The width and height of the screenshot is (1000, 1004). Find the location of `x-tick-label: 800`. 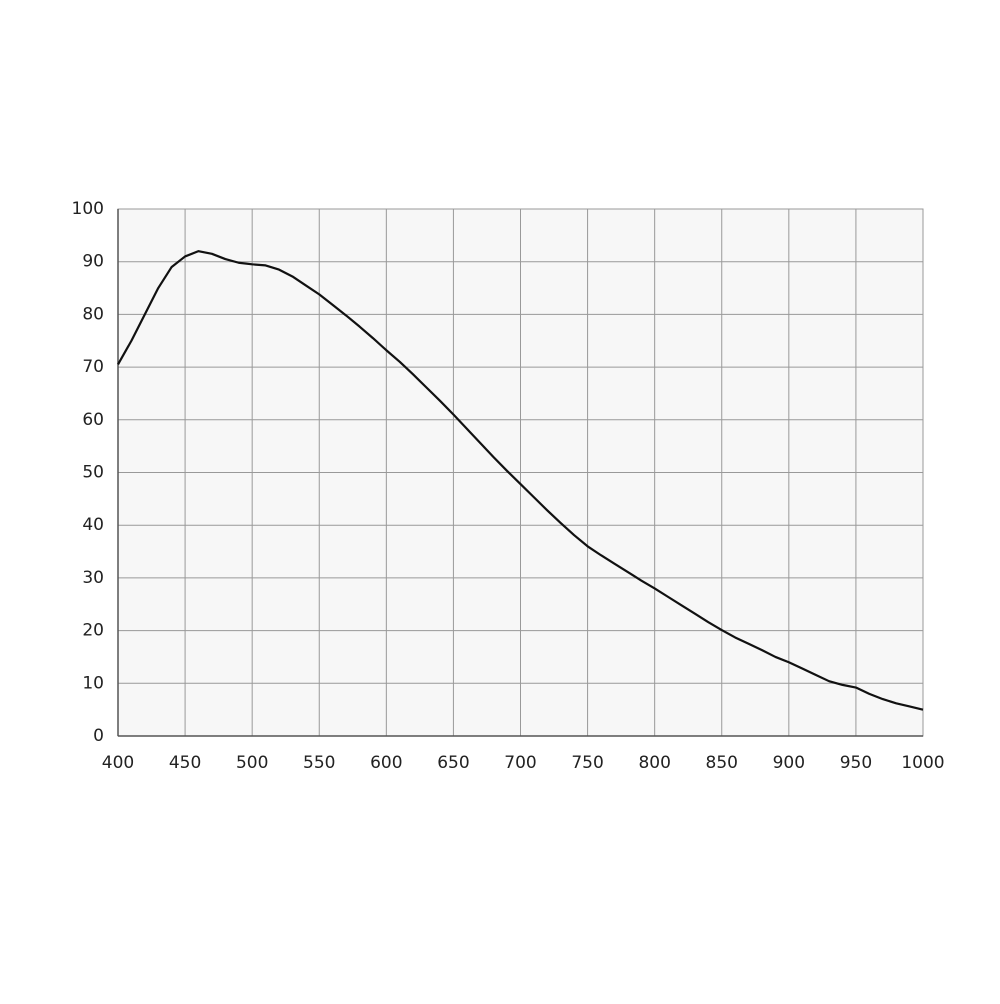

x-tick-label: 800 is located at coordinates (654, 763).